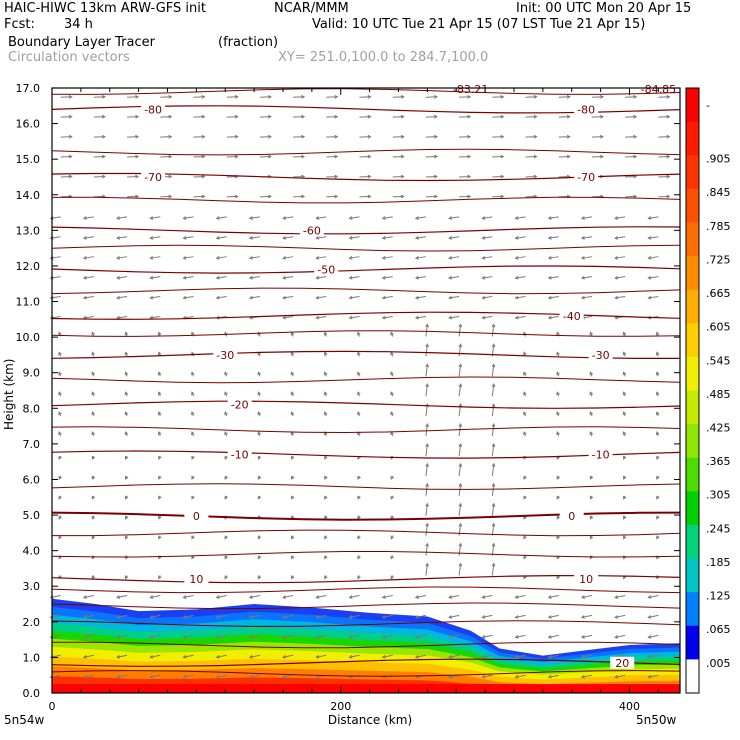  Describe the element at coordinates (153, 177) in the screenshot. I see `contour-label: -70` at that location.